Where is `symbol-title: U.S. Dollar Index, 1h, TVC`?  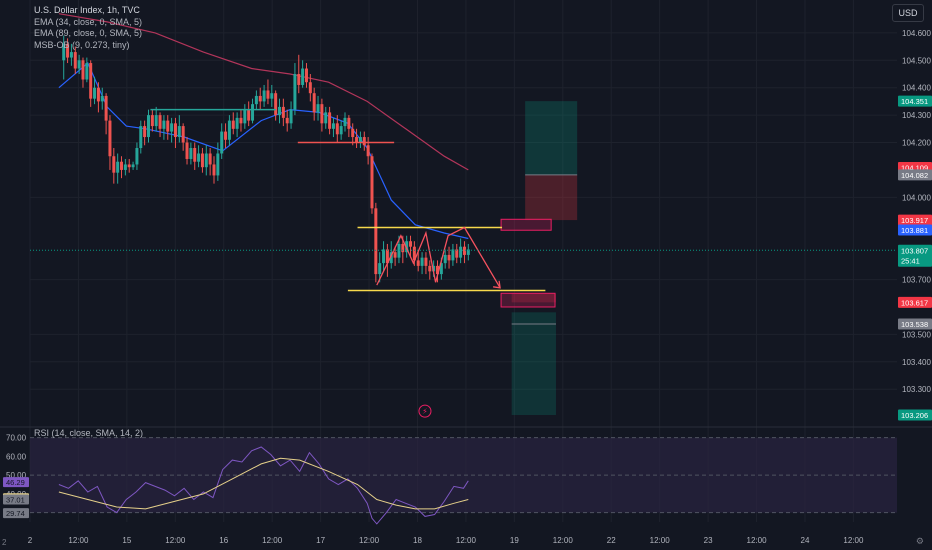
symbol-title: U.S. Dollar Index, 1h, TVC is located at coordinates (87, 10).